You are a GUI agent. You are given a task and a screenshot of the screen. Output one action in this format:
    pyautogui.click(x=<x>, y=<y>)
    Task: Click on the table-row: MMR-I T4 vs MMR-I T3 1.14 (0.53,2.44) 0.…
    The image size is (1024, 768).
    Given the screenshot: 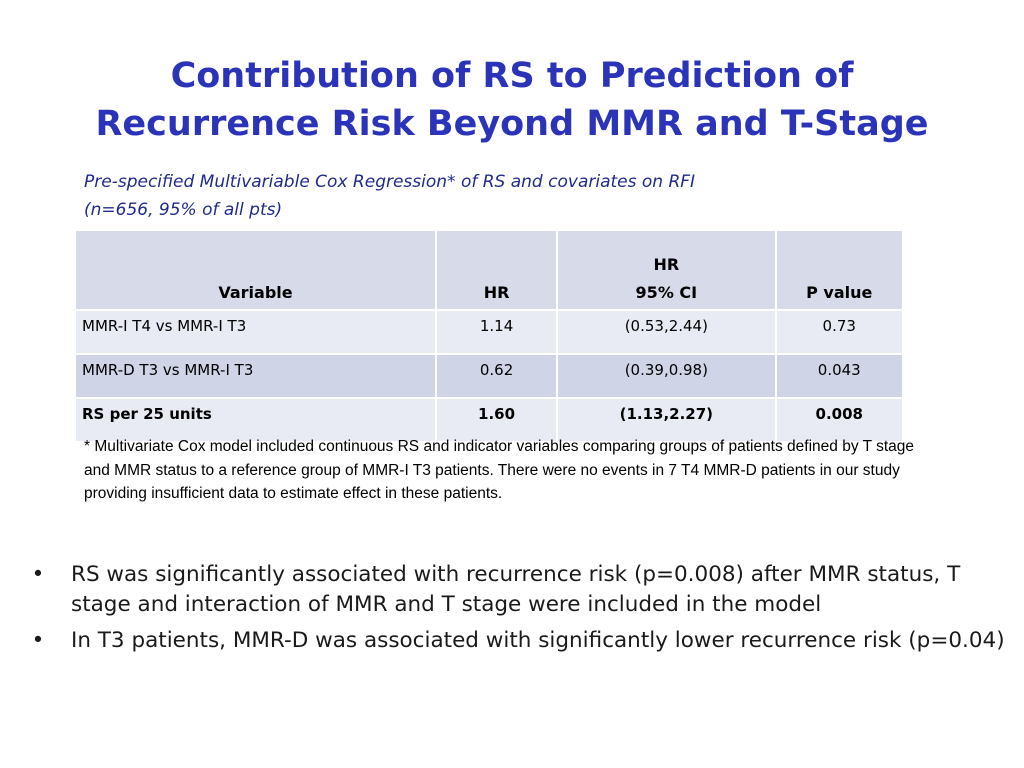 What is the action you would take?
    pyautogui.click(x=489, y=332)
    